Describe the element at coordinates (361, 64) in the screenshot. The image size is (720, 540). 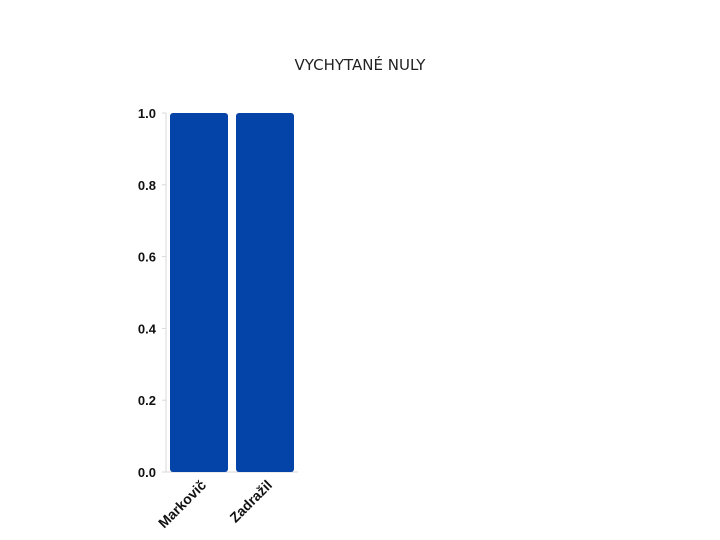
I see `chart-title: VYCHYTANÉ NULY` at that location.